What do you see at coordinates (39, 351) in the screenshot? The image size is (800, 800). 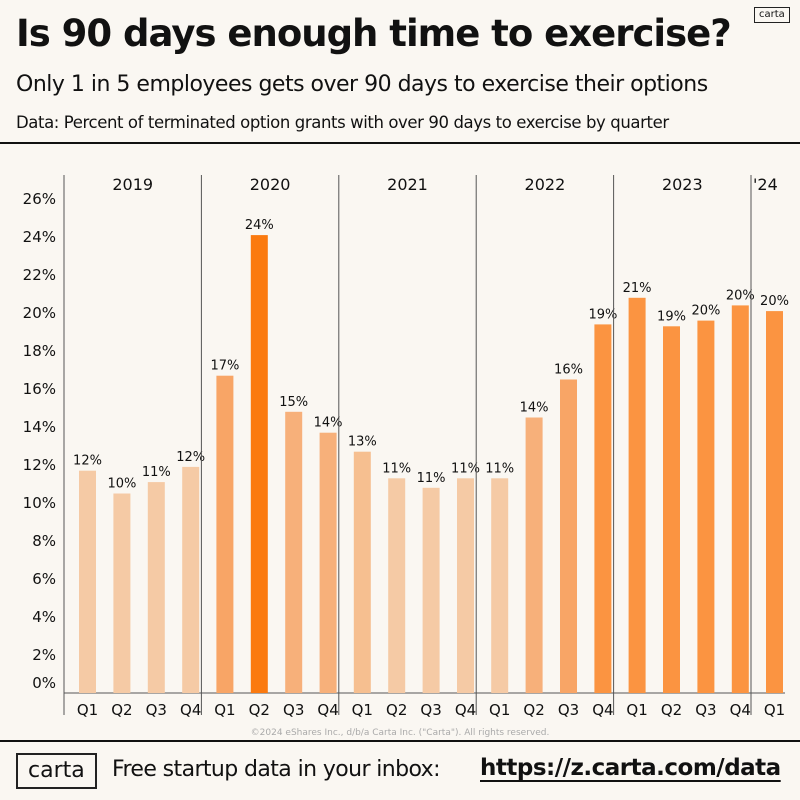 I see `y-tick-label: 18%` at bounding box center [39, 351].